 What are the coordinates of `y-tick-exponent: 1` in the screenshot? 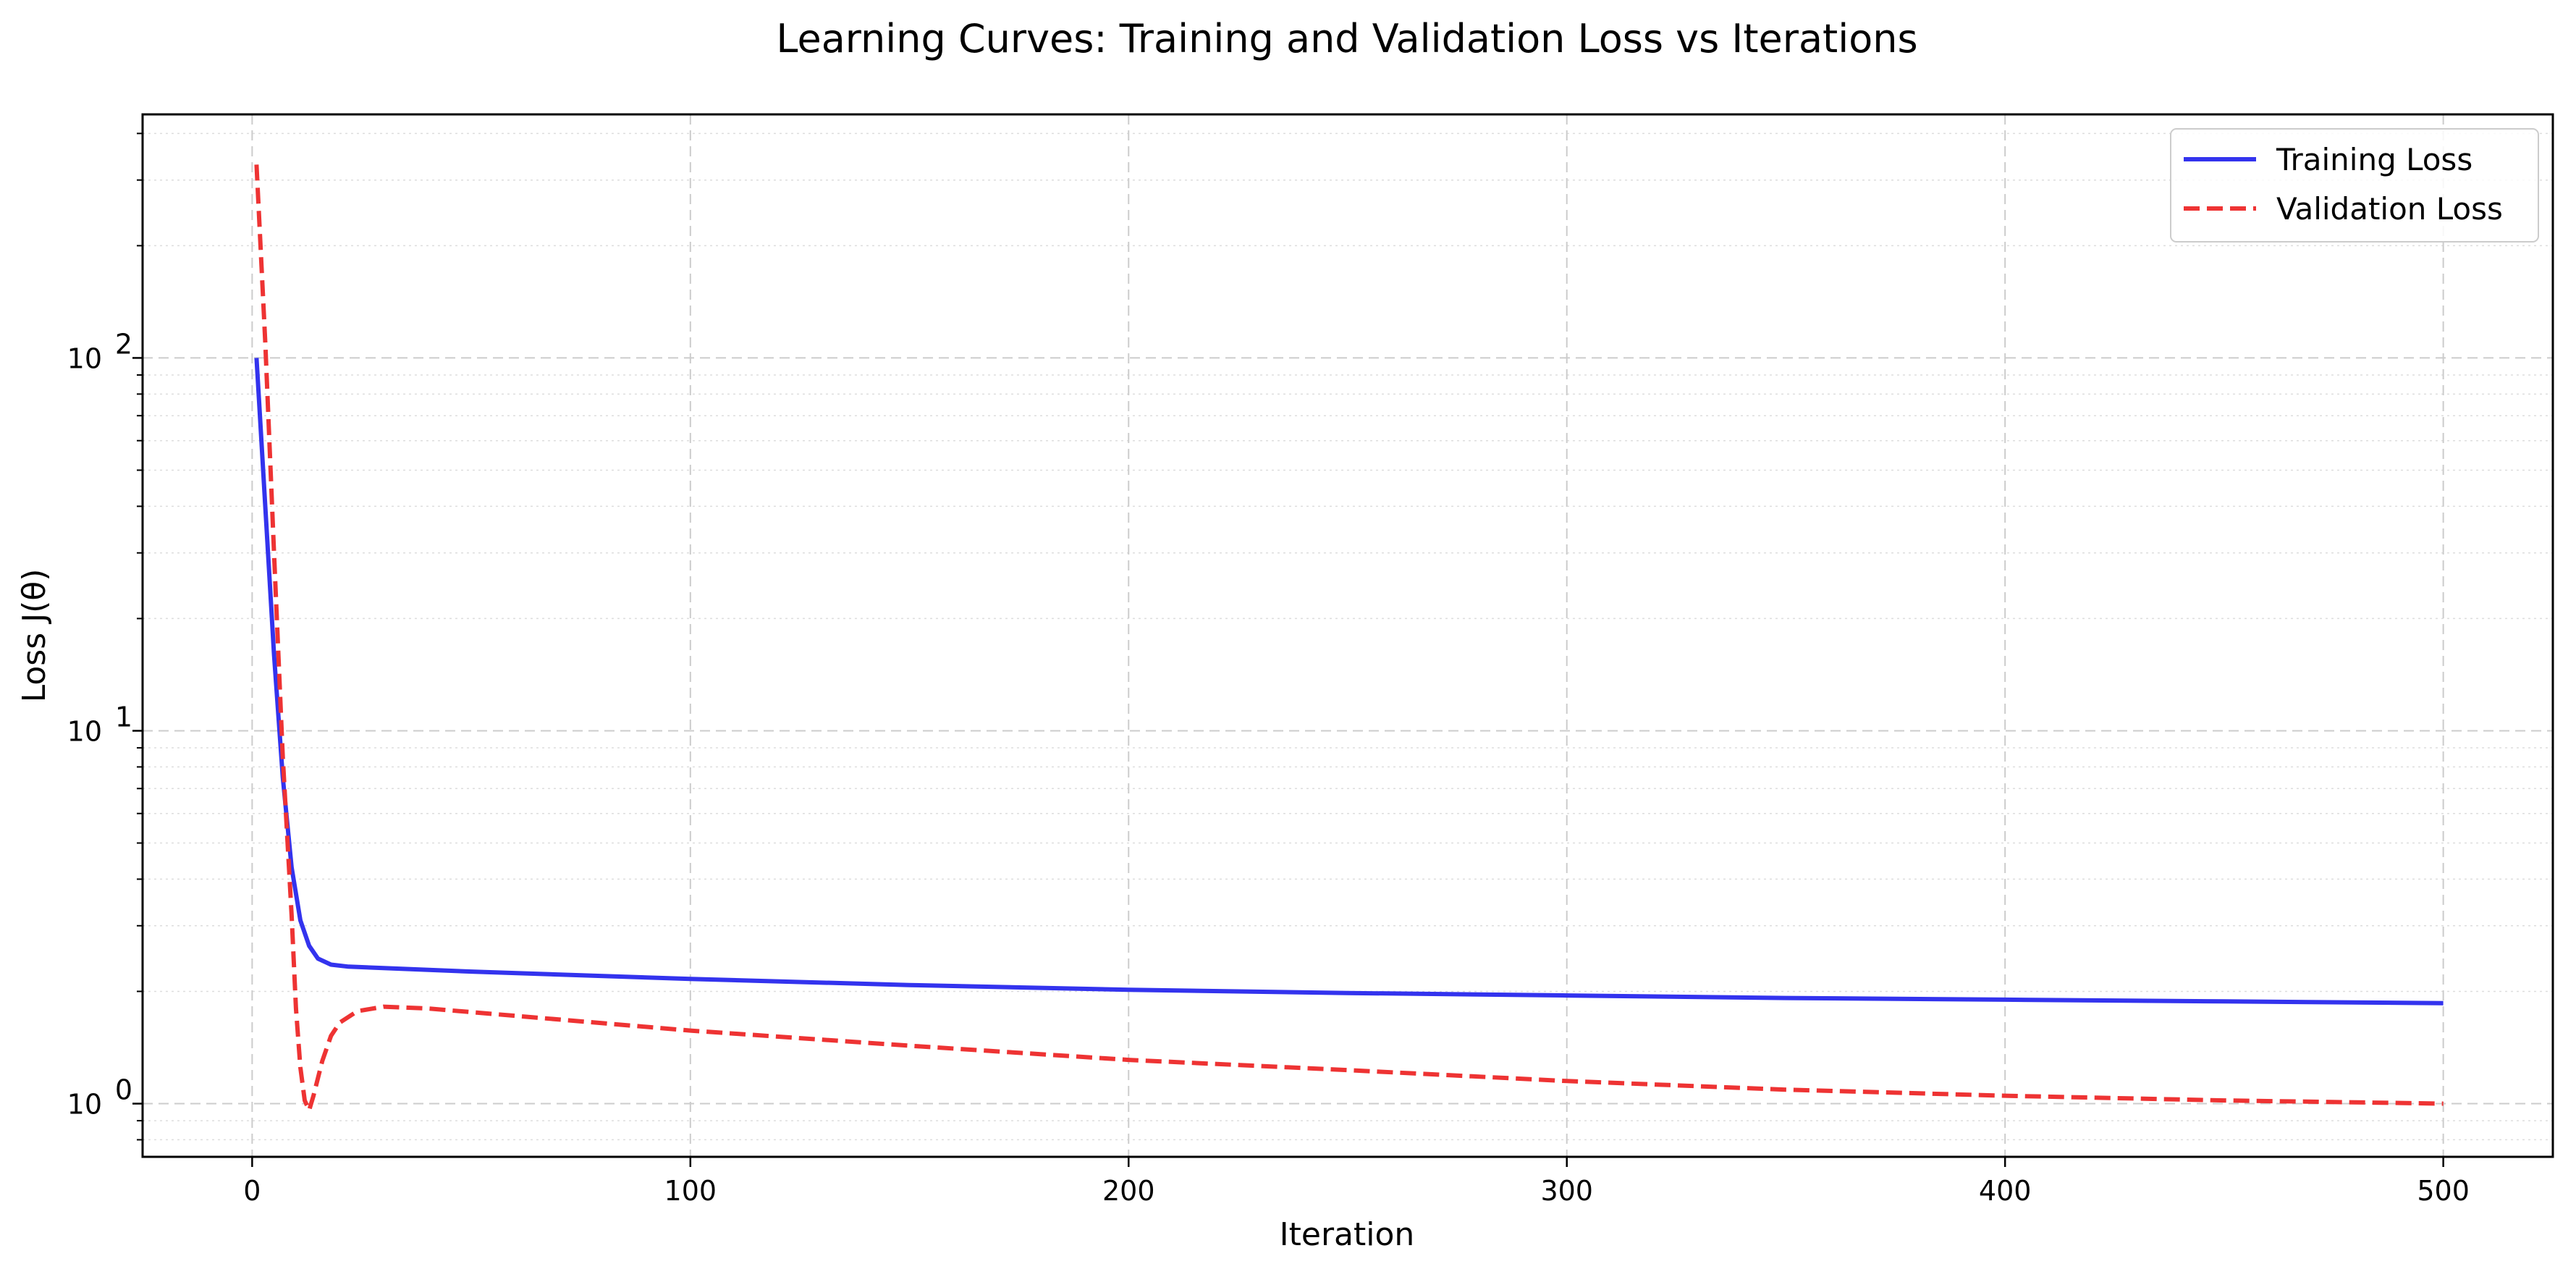 It's located at (123, 717).